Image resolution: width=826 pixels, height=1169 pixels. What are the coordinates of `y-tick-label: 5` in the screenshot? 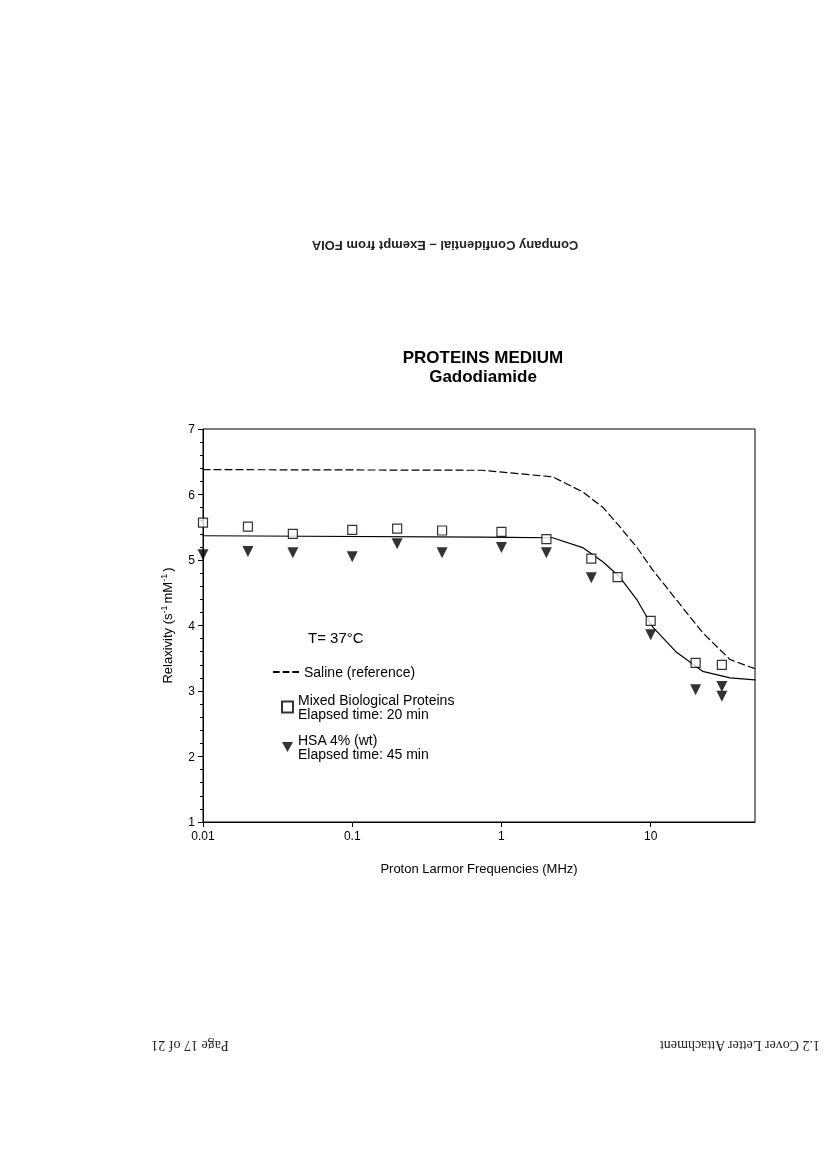 It's located at (192, 560).